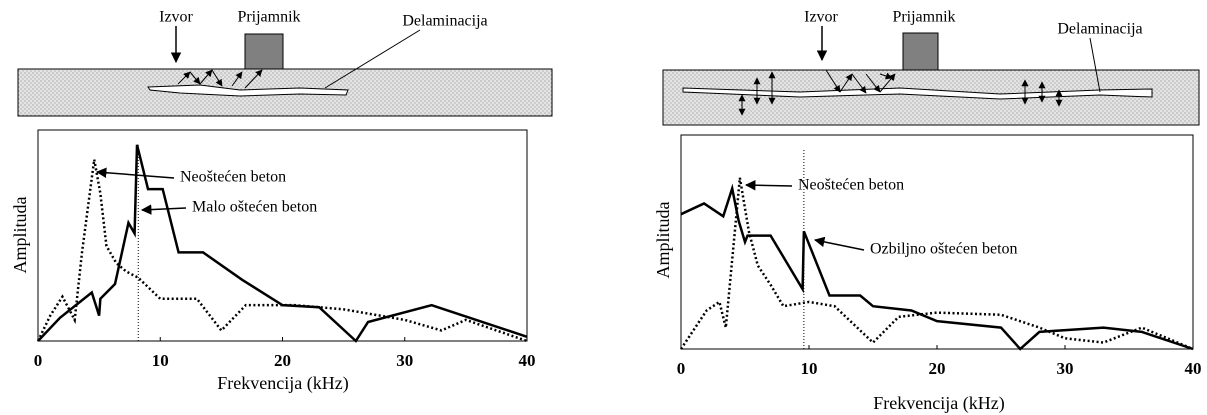  What do you see at coordinates (944, 249) in the screenshot?
I see `series-label: Ozbiljno oštećen beton` at bounding box center [944, 249].